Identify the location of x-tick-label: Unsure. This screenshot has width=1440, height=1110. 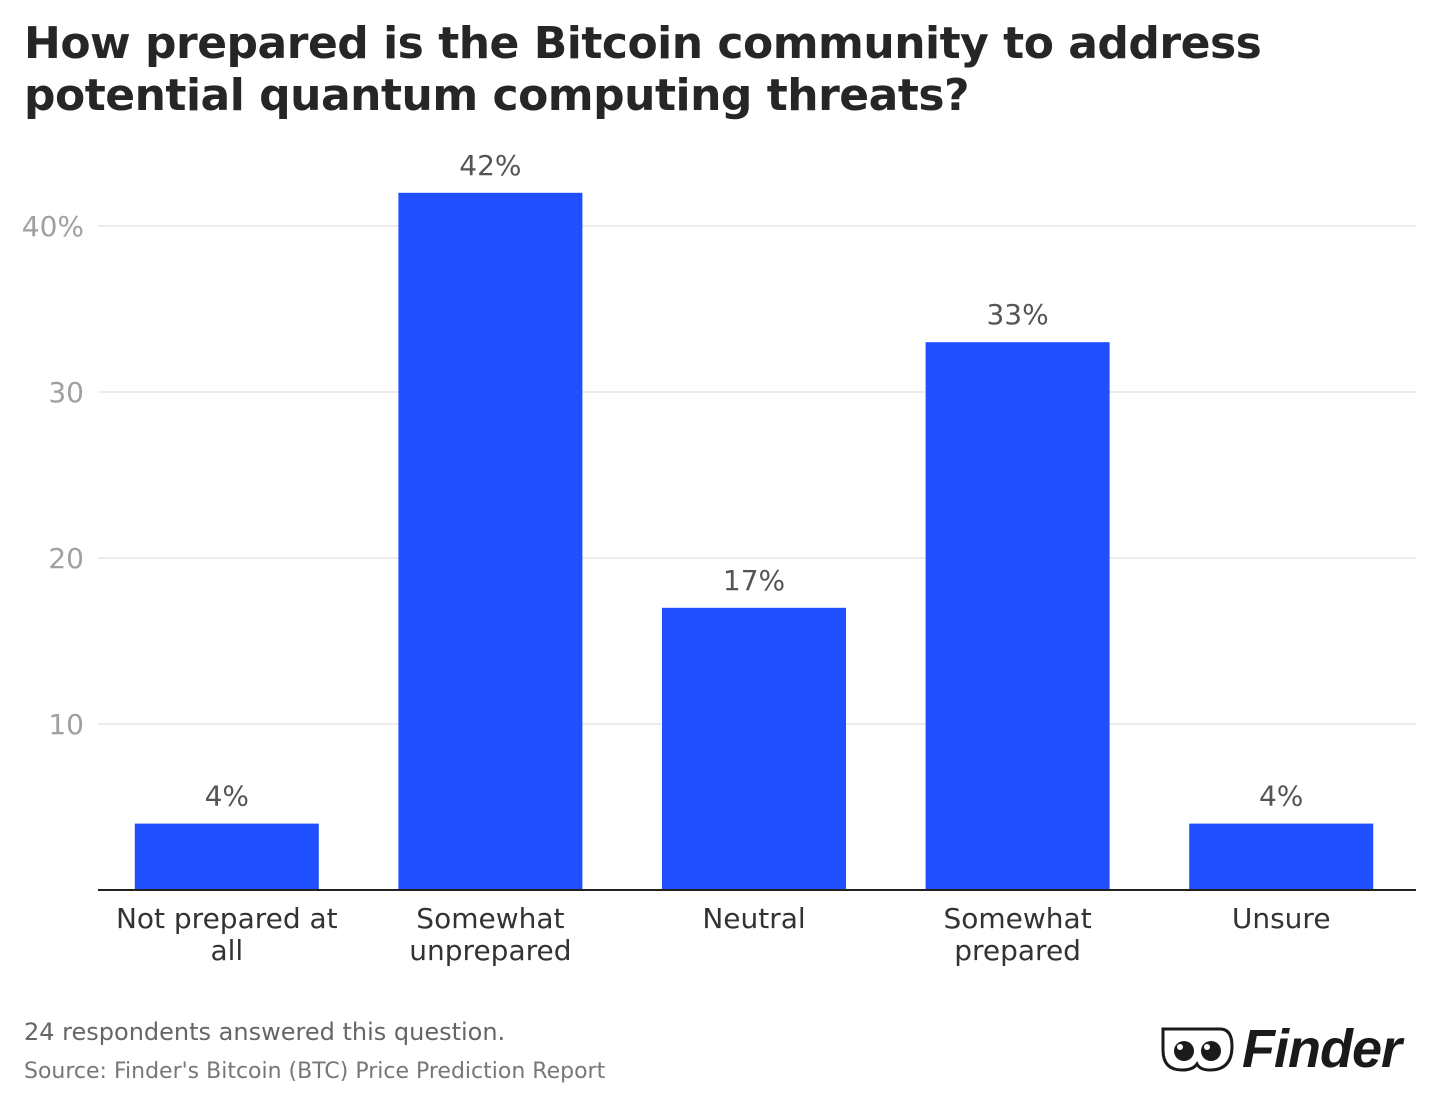
(1281, 918).